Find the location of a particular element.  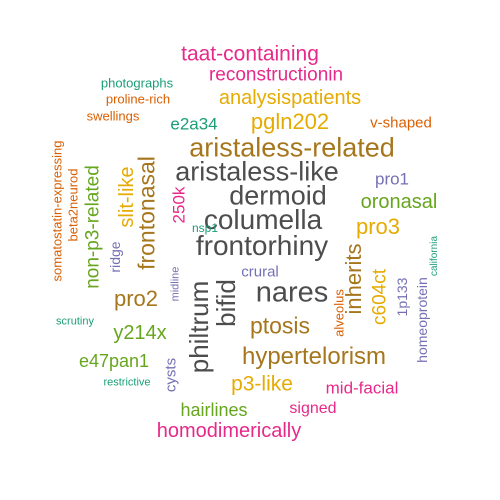

word: midline is located at coordinates (175, 284).